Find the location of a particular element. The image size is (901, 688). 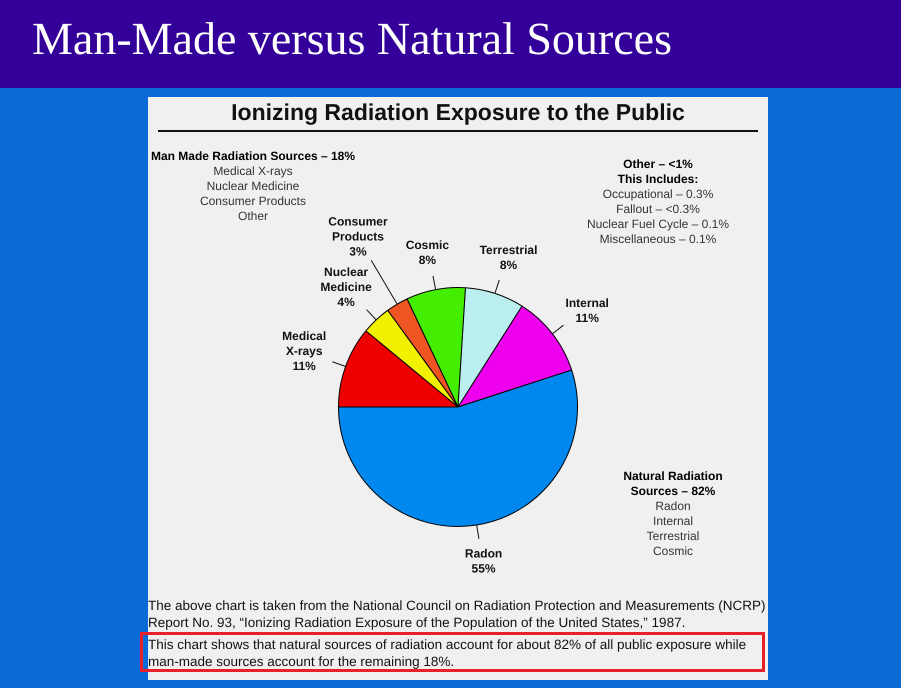

slice-label: Terrestrial is located at coordinates (509, 249).